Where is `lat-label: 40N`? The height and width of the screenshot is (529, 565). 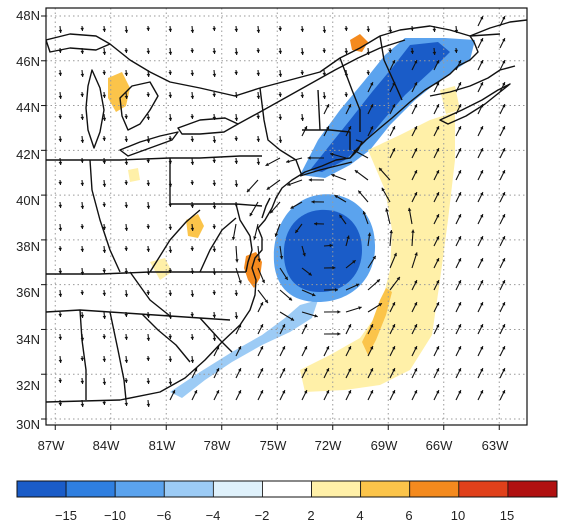 lat-label: 40N is located at coordinates (28, 200).